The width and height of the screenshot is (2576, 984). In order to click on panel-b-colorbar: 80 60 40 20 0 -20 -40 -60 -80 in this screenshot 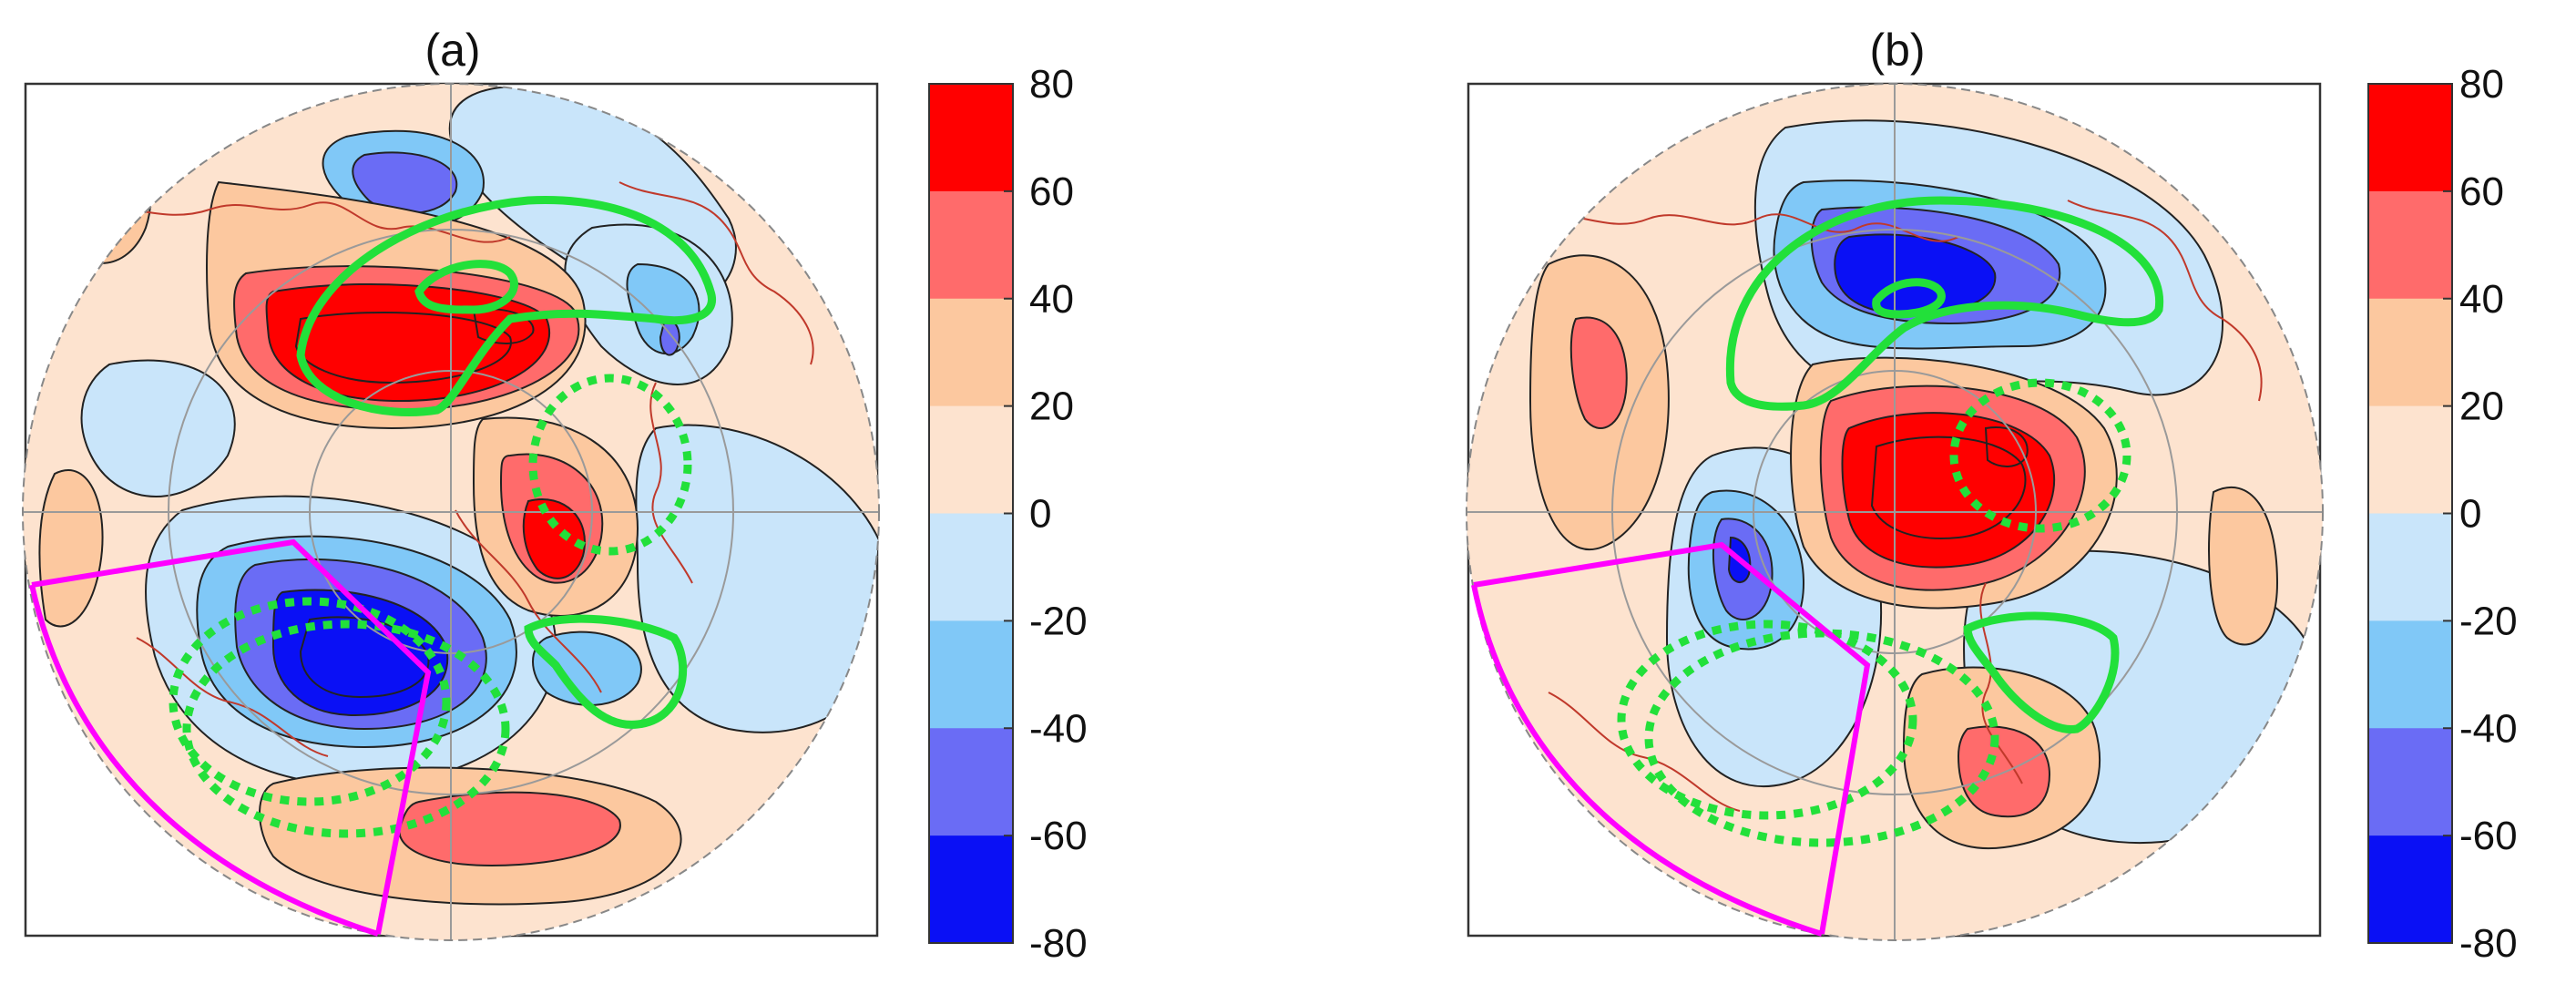, I will do `click(2442, 514)`.